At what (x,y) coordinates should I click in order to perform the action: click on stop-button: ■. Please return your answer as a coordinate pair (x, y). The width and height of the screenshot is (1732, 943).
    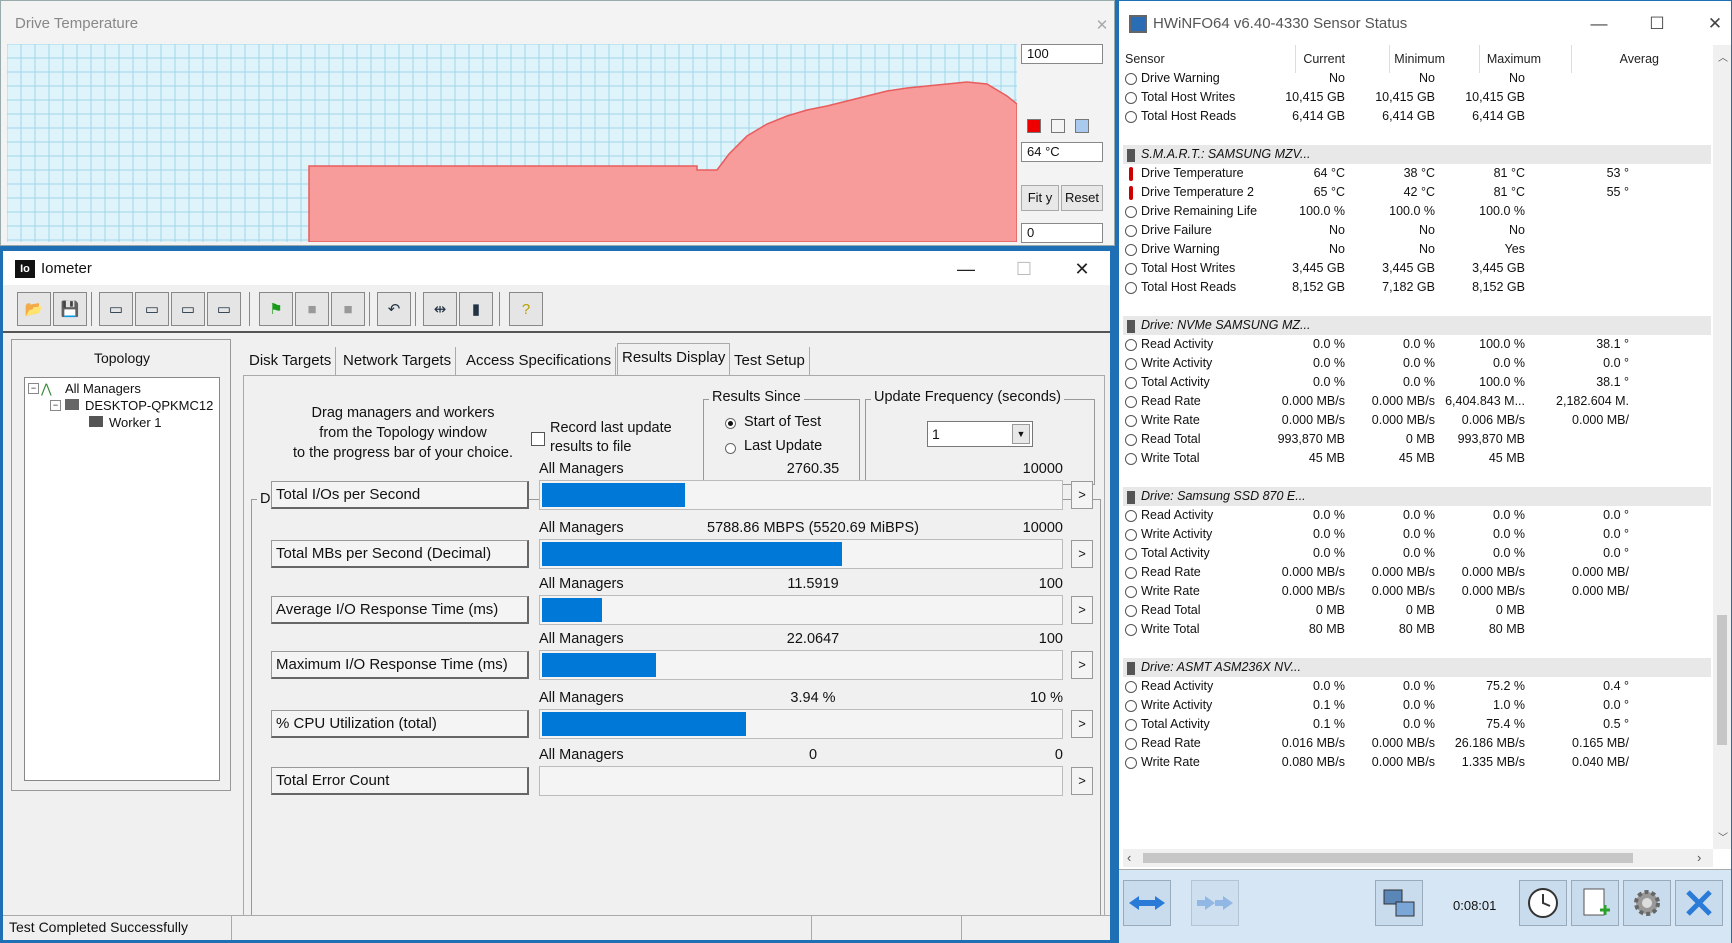
    Looking at the image, I should click on (312, 309).